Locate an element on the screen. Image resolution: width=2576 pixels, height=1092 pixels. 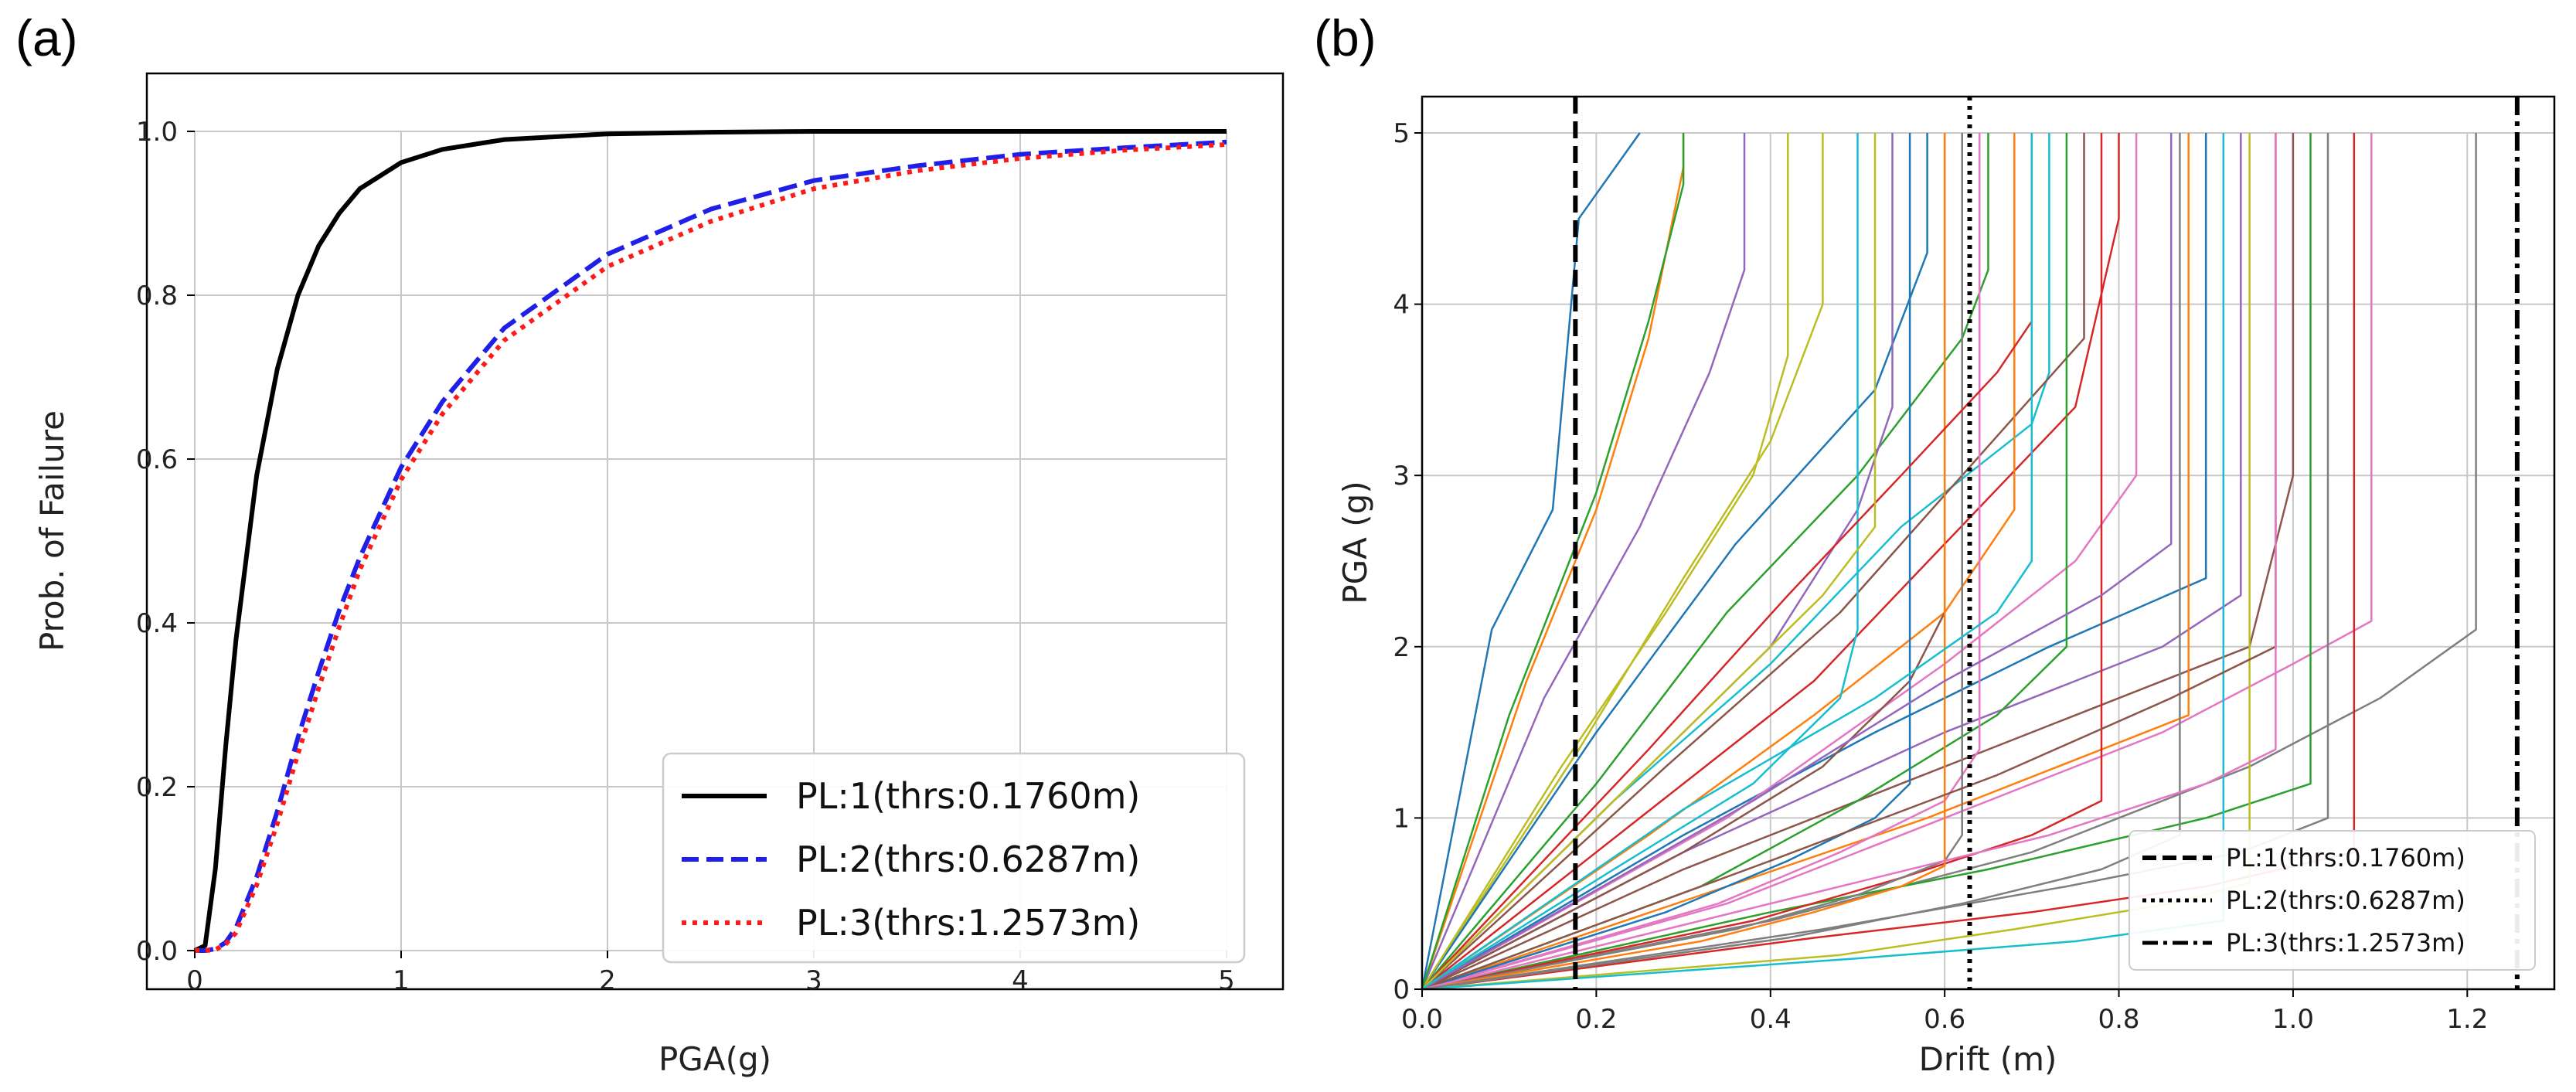
panel-b-legend-label-2: PL:2(thrs:0.6287m) is located at coordinates (2345, 901).